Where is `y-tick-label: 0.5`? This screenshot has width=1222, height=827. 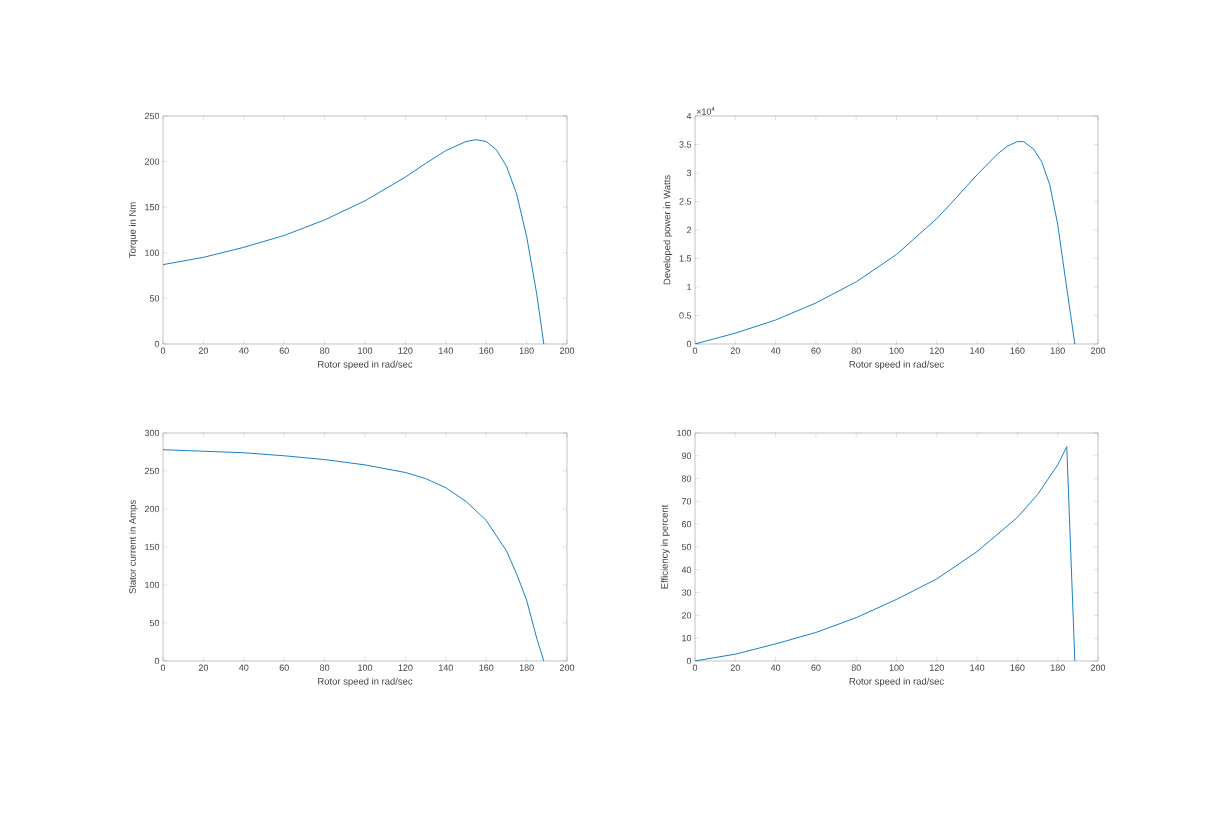
y-tick-label: 0.5 is located at coordinates (685, 315).